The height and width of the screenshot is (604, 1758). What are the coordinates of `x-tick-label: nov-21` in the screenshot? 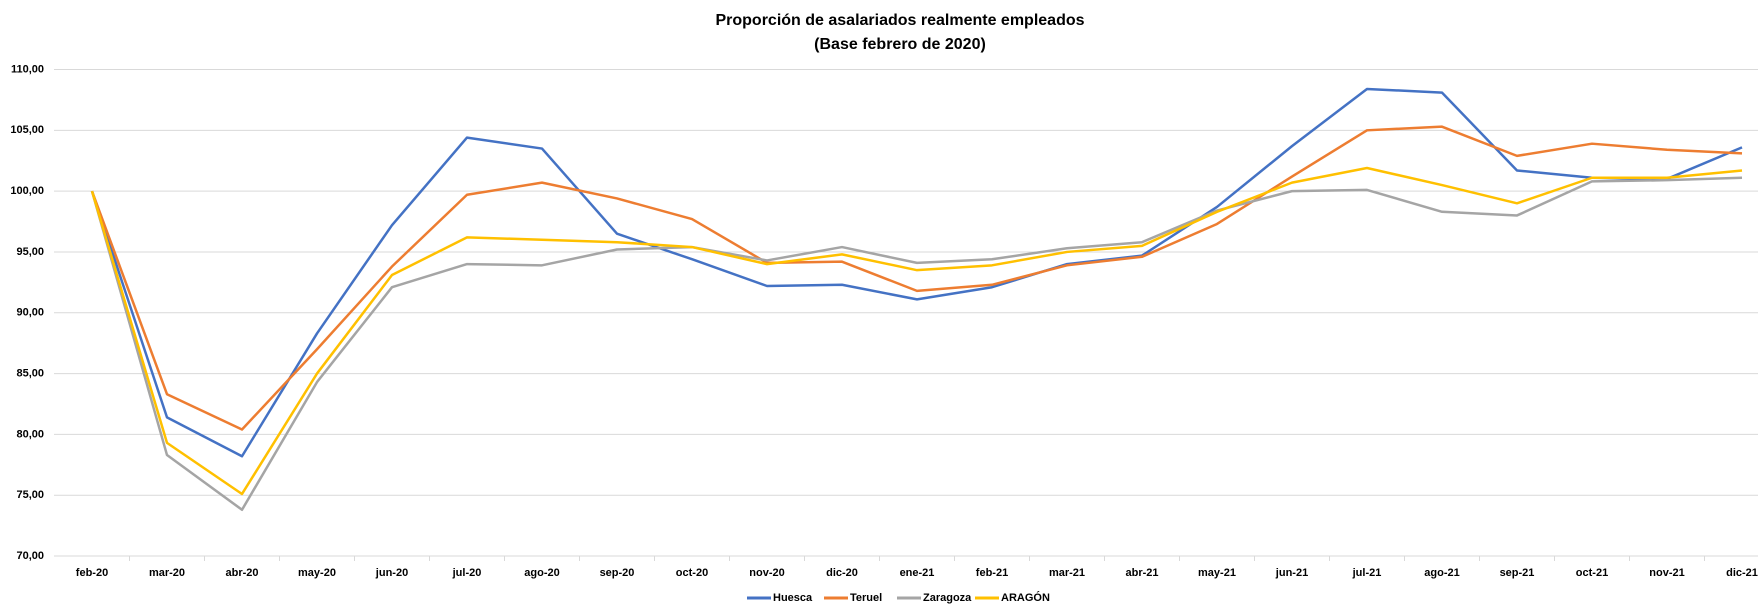 It's located at (1666, 573).